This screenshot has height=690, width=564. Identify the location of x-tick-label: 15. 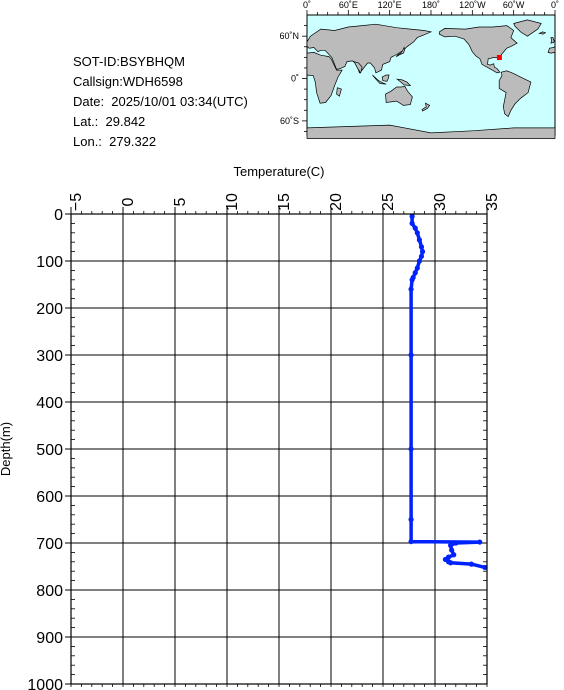
(284, 202).